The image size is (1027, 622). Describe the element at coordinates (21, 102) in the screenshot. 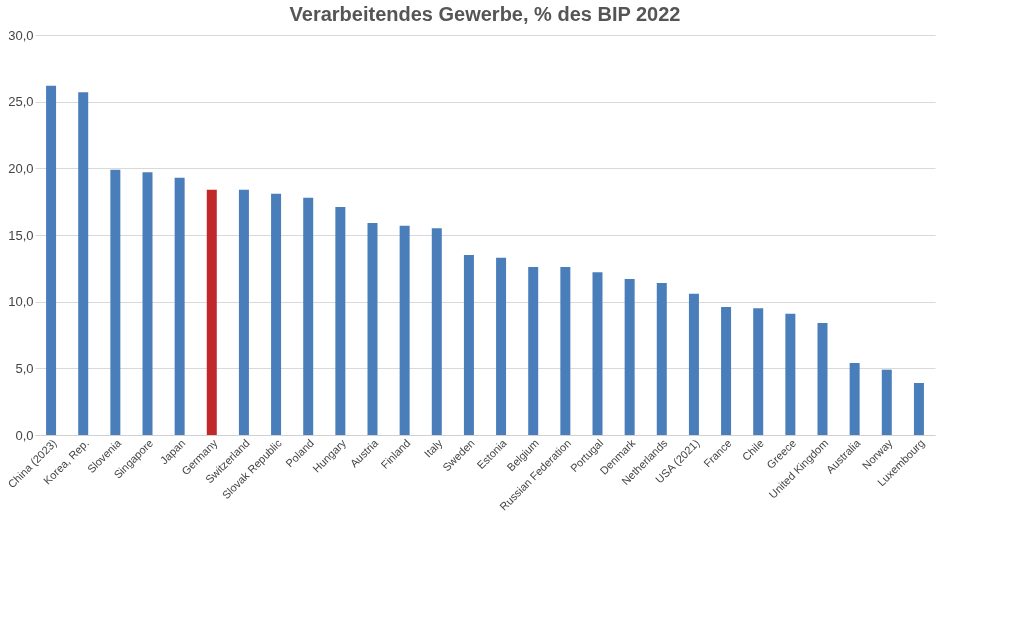

I see `y-tick-label: 25,0` at that location.